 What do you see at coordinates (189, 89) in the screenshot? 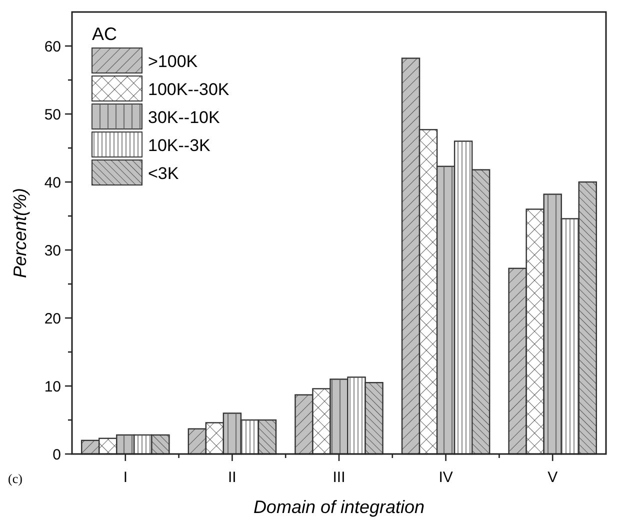
I see `legend-label: 100K--30K` at bounding box center [189, 89].